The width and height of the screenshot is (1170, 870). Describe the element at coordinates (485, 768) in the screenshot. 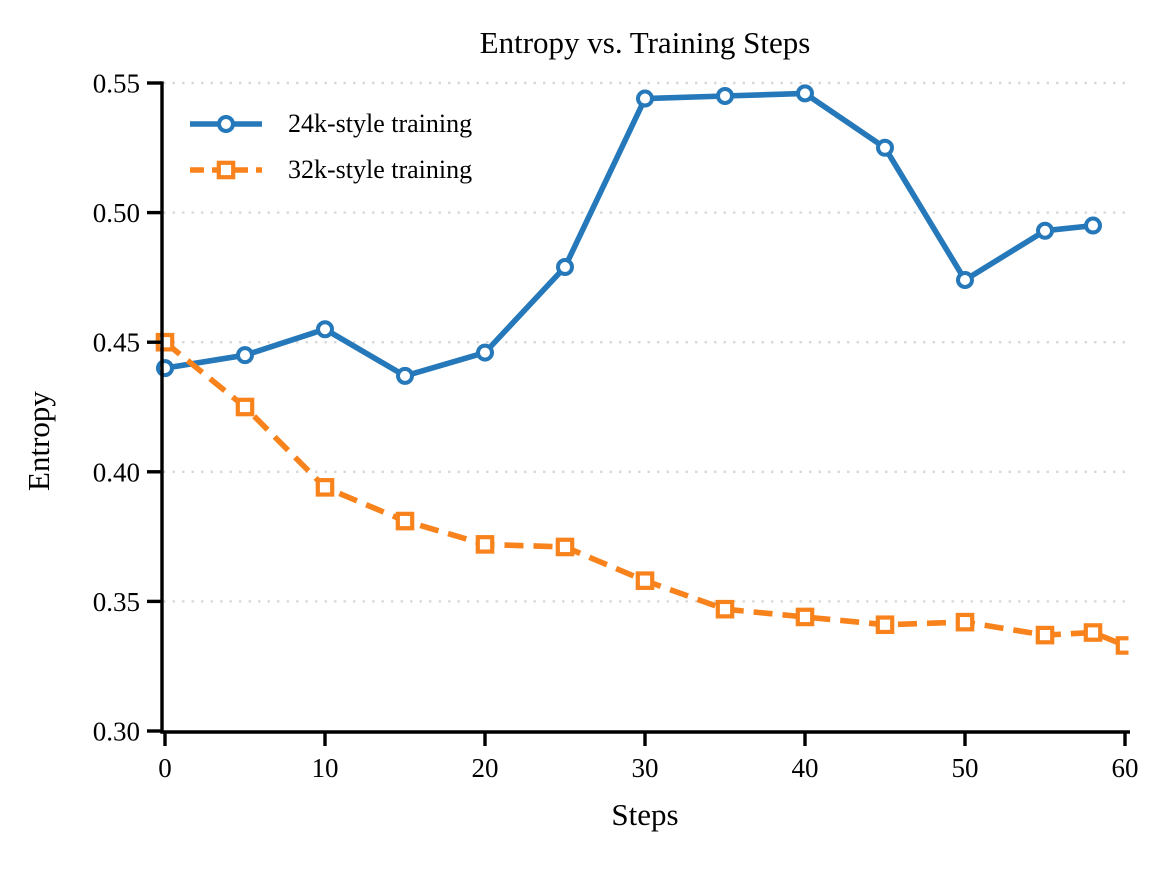

I see `x-tick-label: 20` at that location.